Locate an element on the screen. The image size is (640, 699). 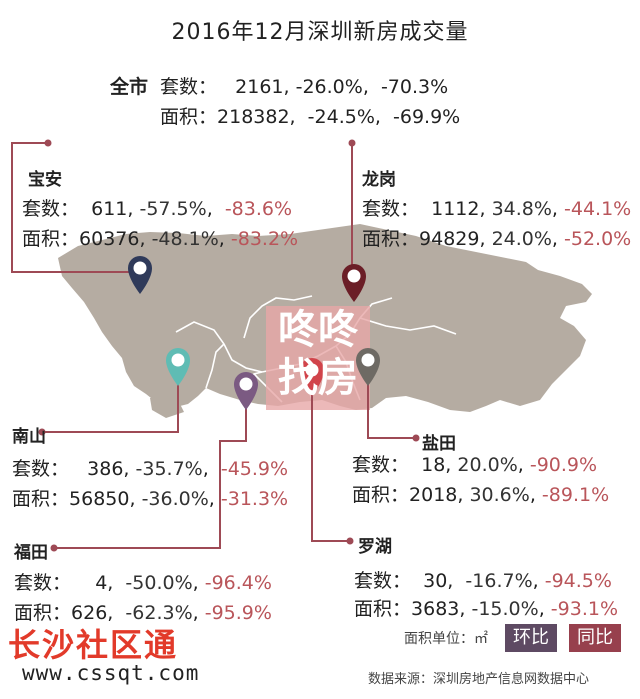
luohu-count-mom: -16.7% is located at coordinates (499, 581).